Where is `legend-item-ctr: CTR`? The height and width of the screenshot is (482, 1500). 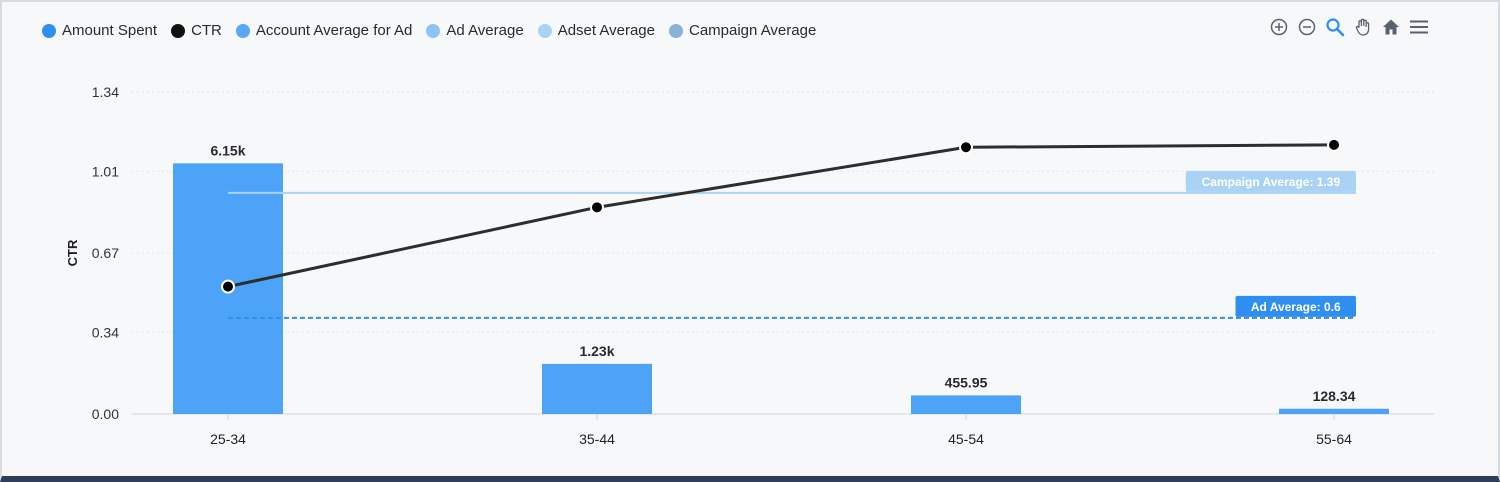
legend-item-ctr: CTR is located at coordinates (196, 30).